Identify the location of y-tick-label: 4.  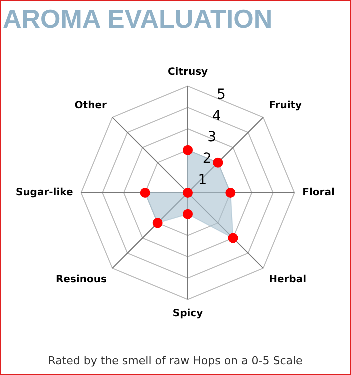
(217, 116).